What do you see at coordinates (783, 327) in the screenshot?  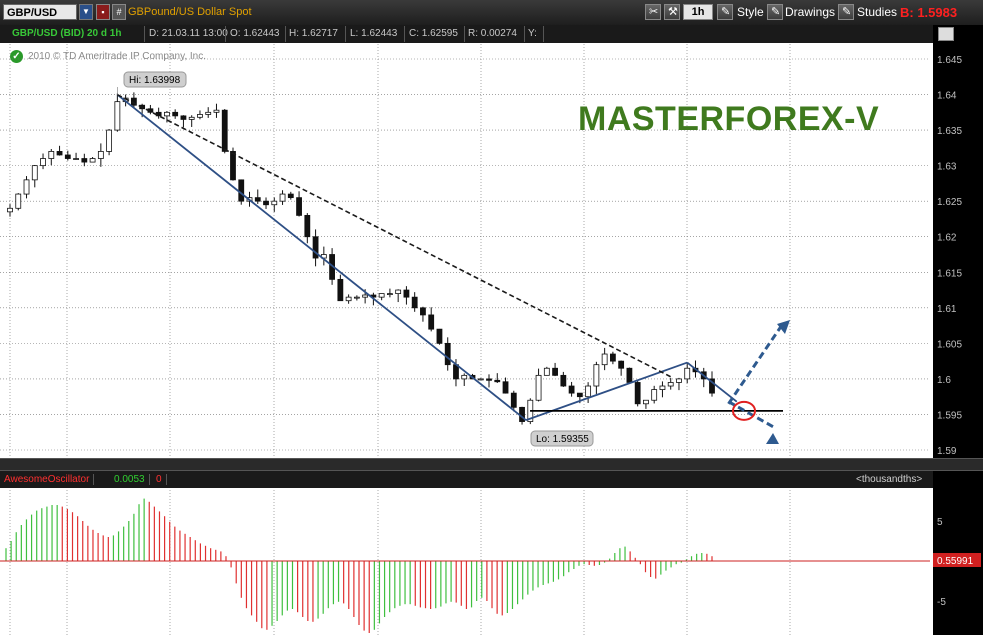 I see `up-arrow-head` at bounding box center [783, 327].